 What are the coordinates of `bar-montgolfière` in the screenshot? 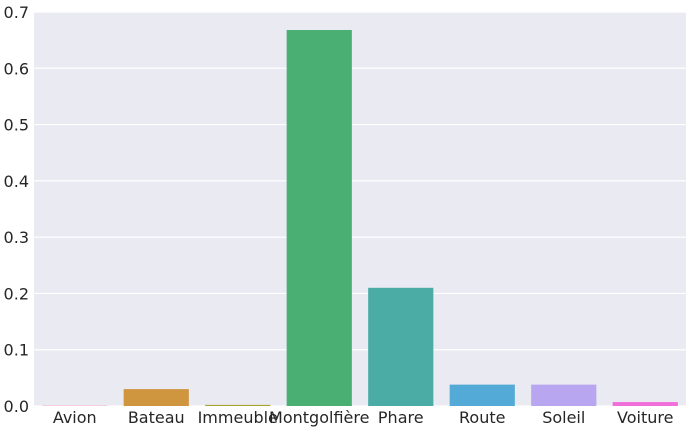 It's located at (319, 218).